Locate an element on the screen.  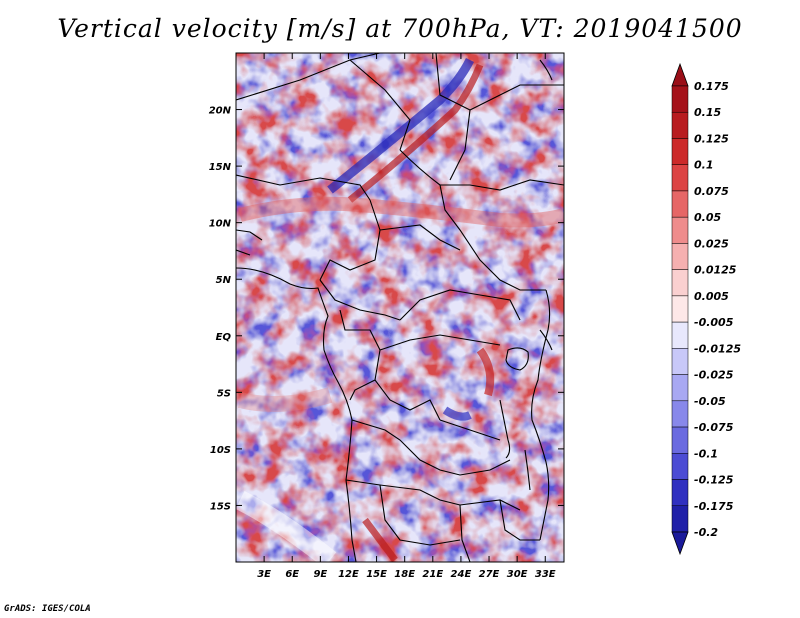
colorbar-label: -0.075 is located at coordinates (714, 427).